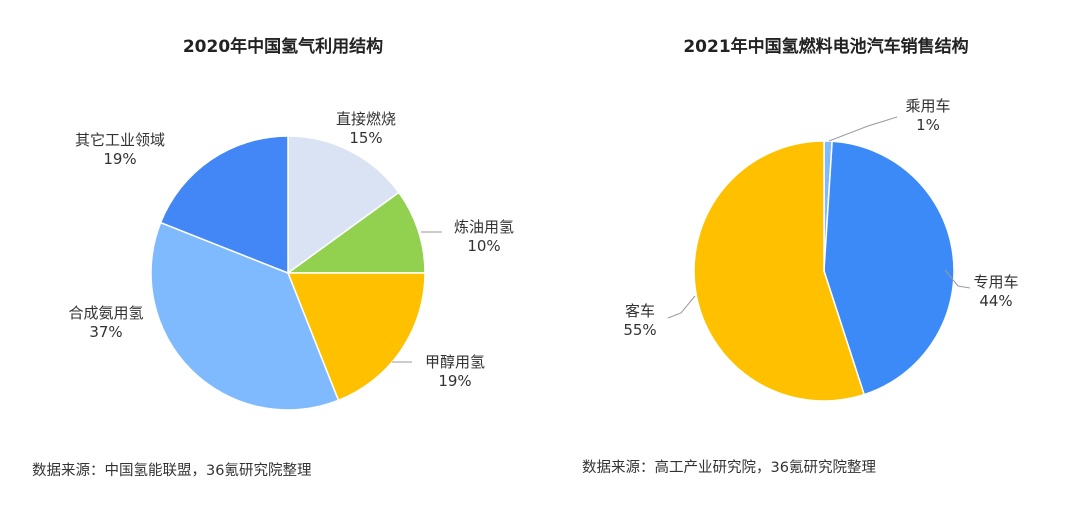 This screenshot has width=1080, height=531. Describe the element at coordinates (455, 362) in the screenshot. I see `chart1-slice-name-2: 甲醇用氢` at that location.